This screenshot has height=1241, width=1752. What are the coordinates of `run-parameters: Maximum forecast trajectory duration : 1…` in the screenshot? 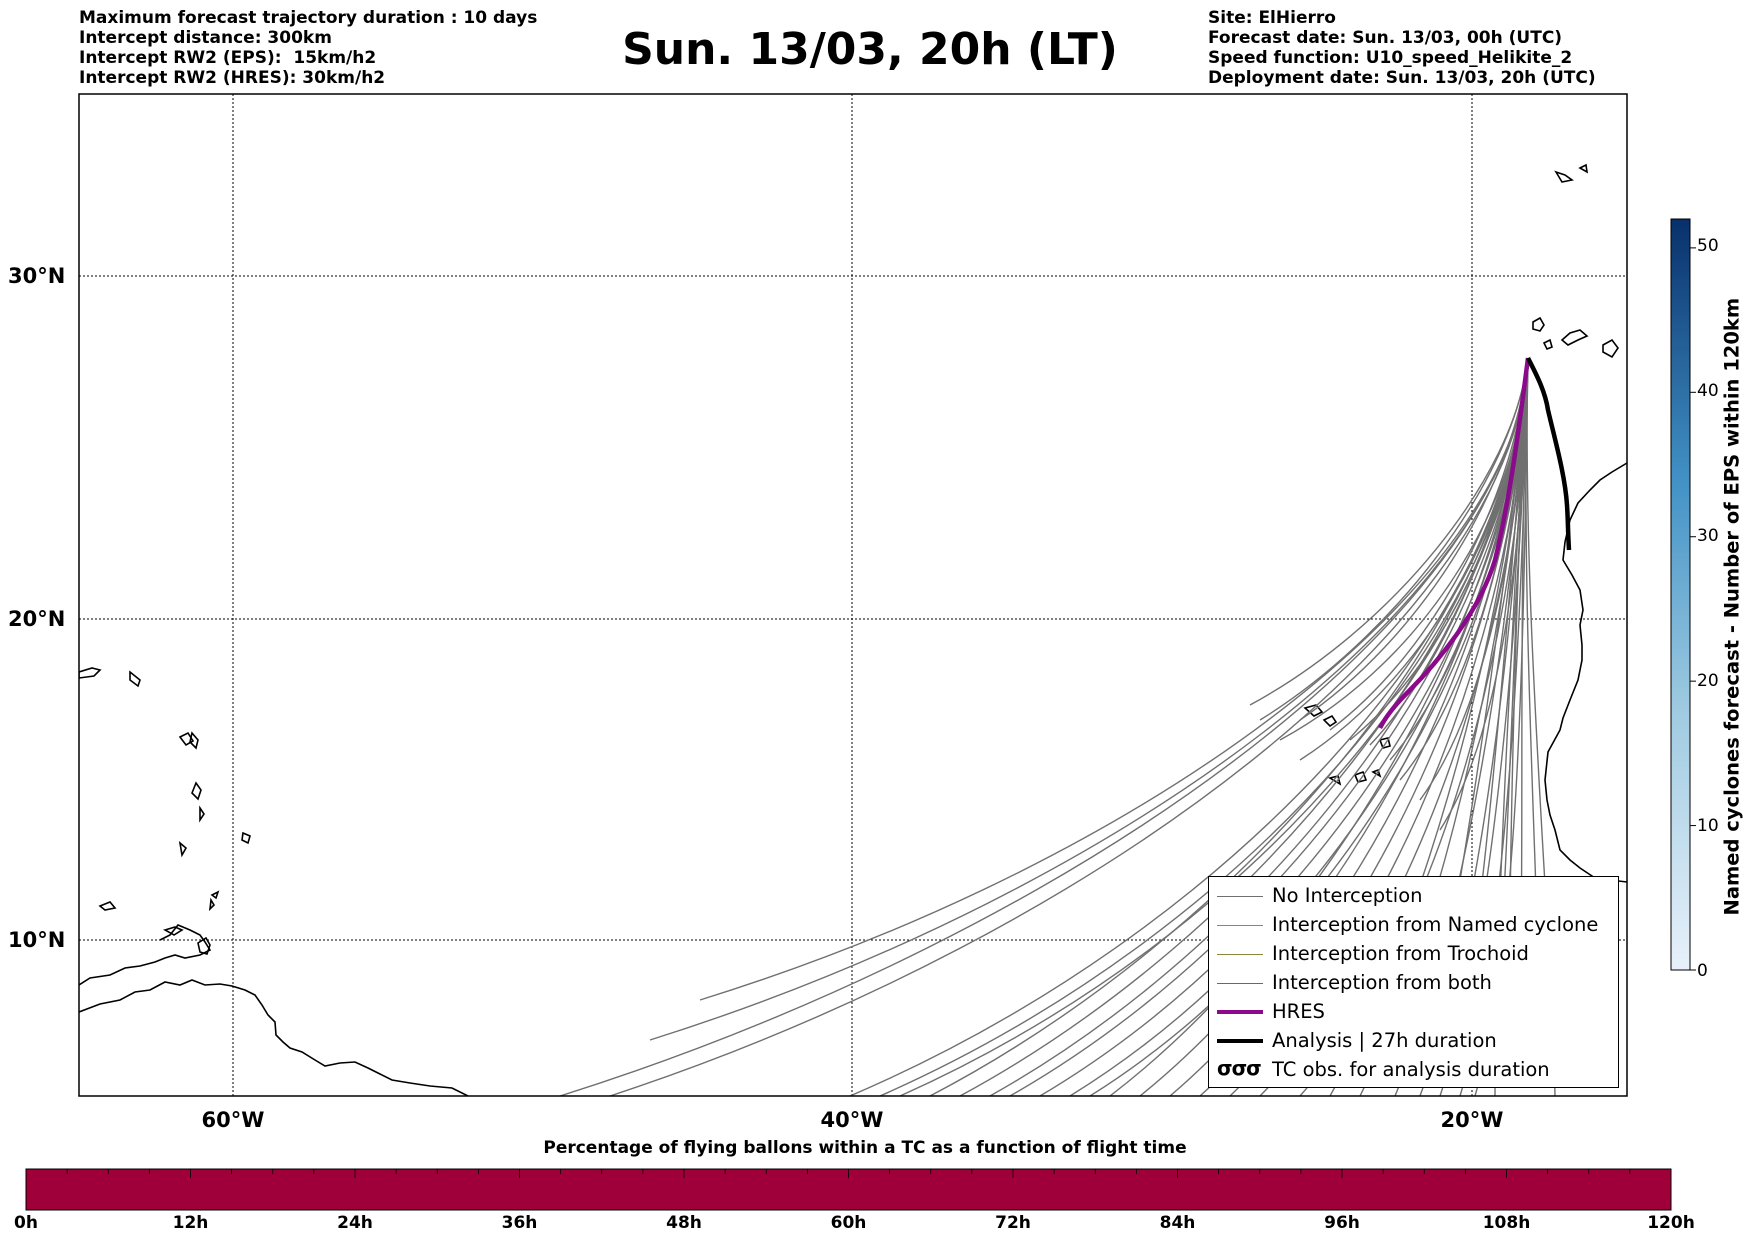 It's located at (308, 48).